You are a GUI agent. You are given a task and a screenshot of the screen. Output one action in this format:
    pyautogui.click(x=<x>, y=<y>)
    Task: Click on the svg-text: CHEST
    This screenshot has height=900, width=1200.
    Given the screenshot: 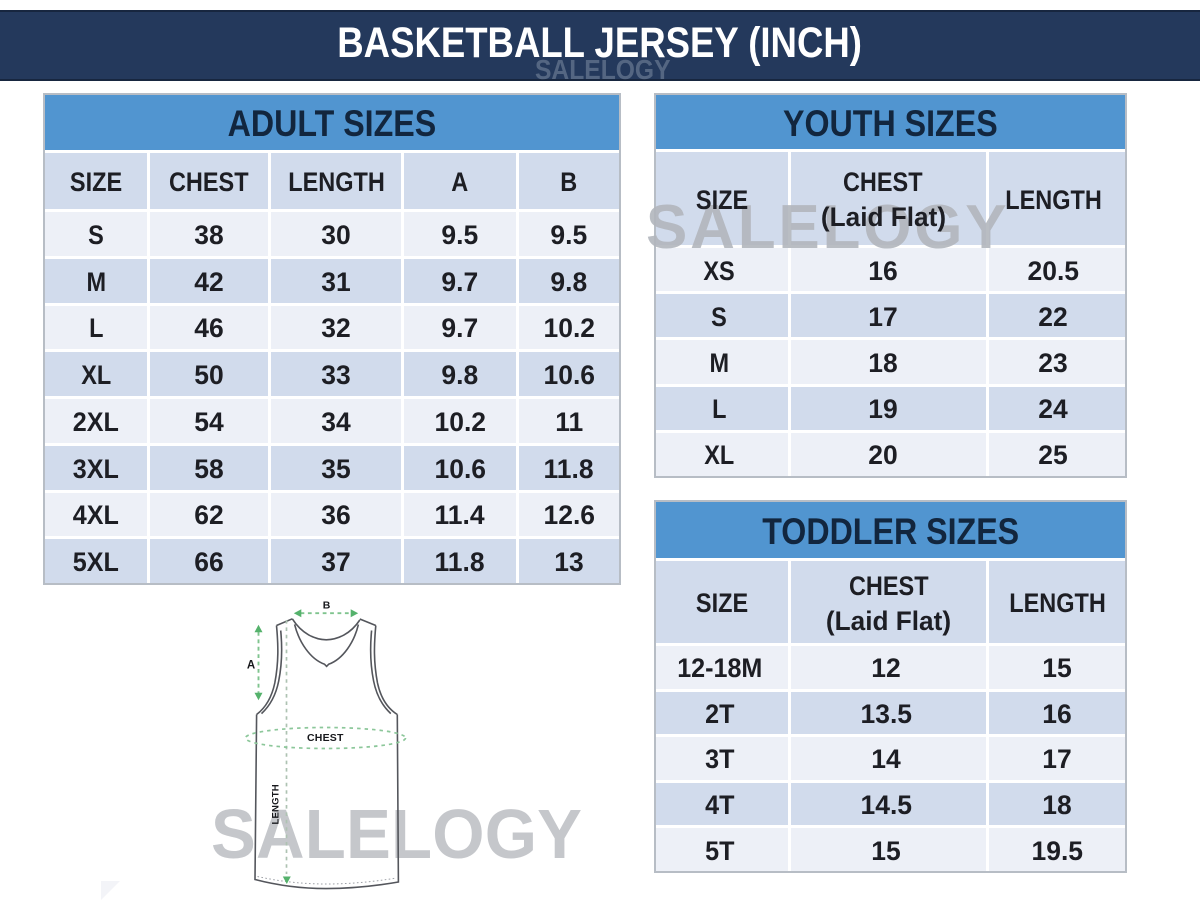 What is the action you would take?
    pyautogui.click(x=325, y=738)
    